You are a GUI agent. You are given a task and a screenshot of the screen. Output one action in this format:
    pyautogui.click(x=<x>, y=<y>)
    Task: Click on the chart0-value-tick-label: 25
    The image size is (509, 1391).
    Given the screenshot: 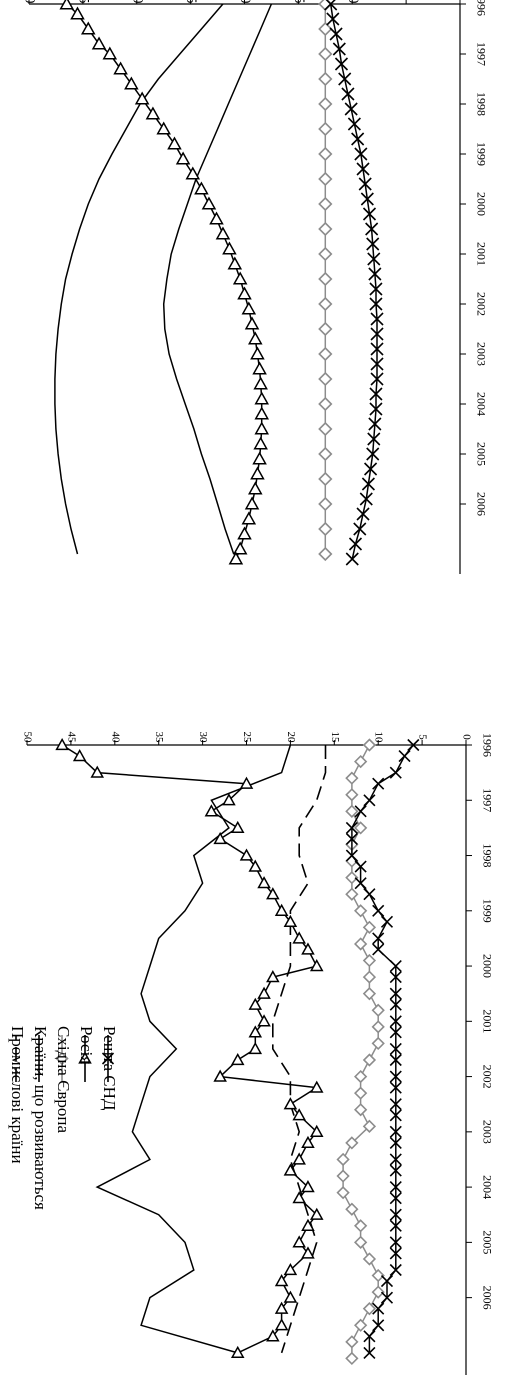 What is the action you would take?
    pyautogui.click(x=247, y=738)
    